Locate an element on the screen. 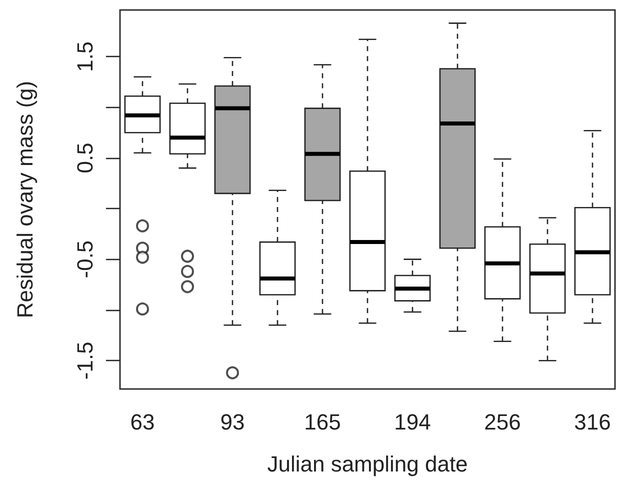 Image resolution: width=619 pixels, height=496 pixels. x-tick-label: 93 is located at coordinates (232, 422).